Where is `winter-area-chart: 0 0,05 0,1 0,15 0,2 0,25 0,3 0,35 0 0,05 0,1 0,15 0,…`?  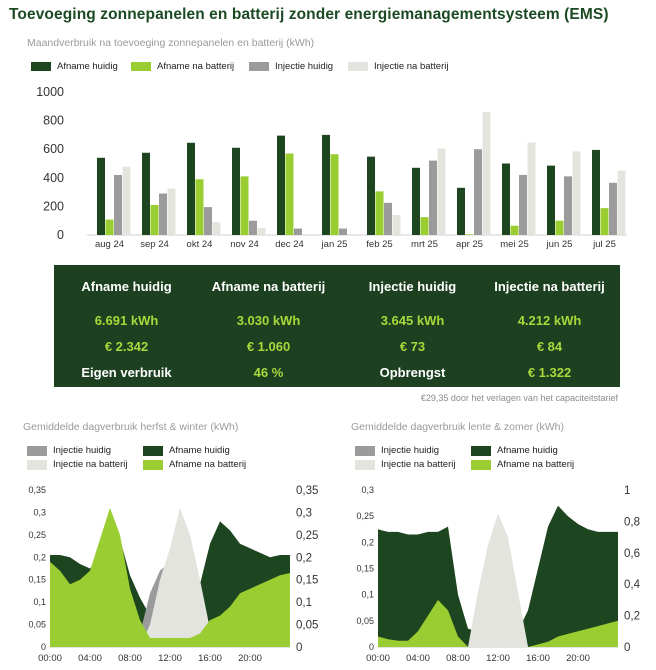
winter-area-chart: 0 0,05 0,1 0,15 0,2 0,25 0,3 0,35 0 0,05 0,1 0,15 0,… is located at coordinates (173, 574).